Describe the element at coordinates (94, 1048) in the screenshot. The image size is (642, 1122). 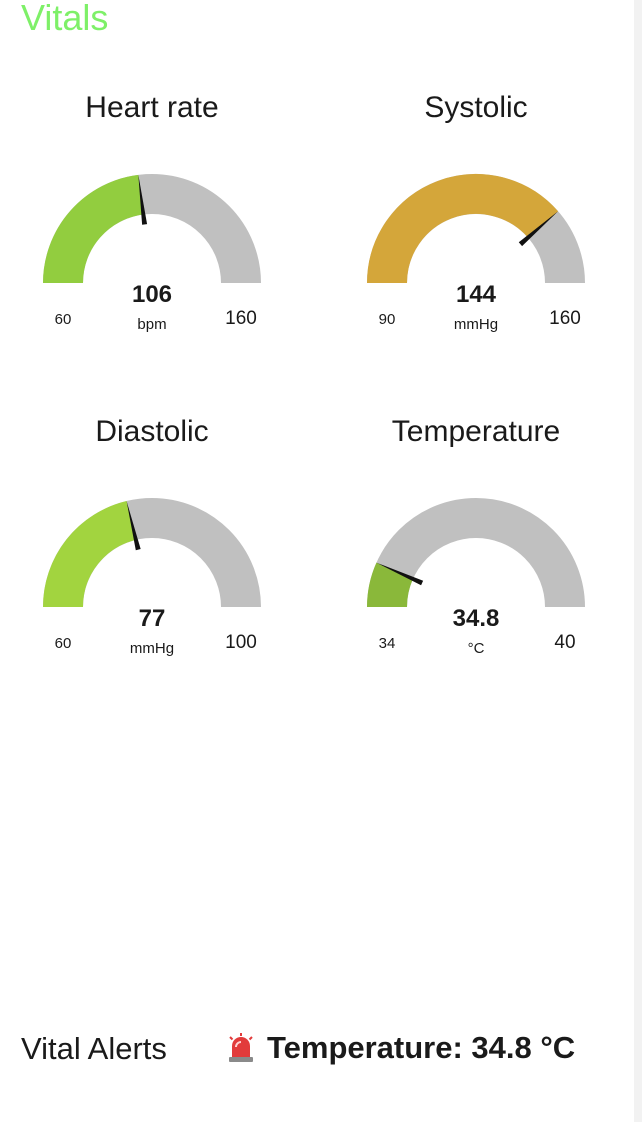
I see `vital-alerts-label: Vital Alerts` at that location.